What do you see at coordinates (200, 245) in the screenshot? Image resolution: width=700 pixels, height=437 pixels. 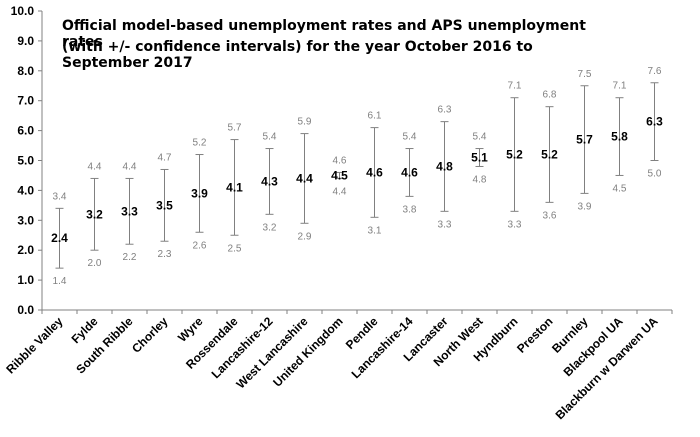 I see `lower-bound-label: 2.6` at bounding box center [200, 245].